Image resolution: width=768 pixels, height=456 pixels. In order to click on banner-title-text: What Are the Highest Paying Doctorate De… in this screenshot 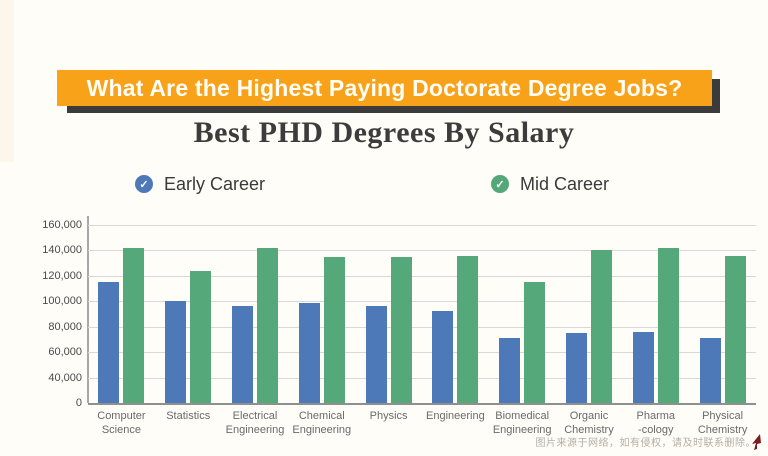, I will do `click(384, 87)`.